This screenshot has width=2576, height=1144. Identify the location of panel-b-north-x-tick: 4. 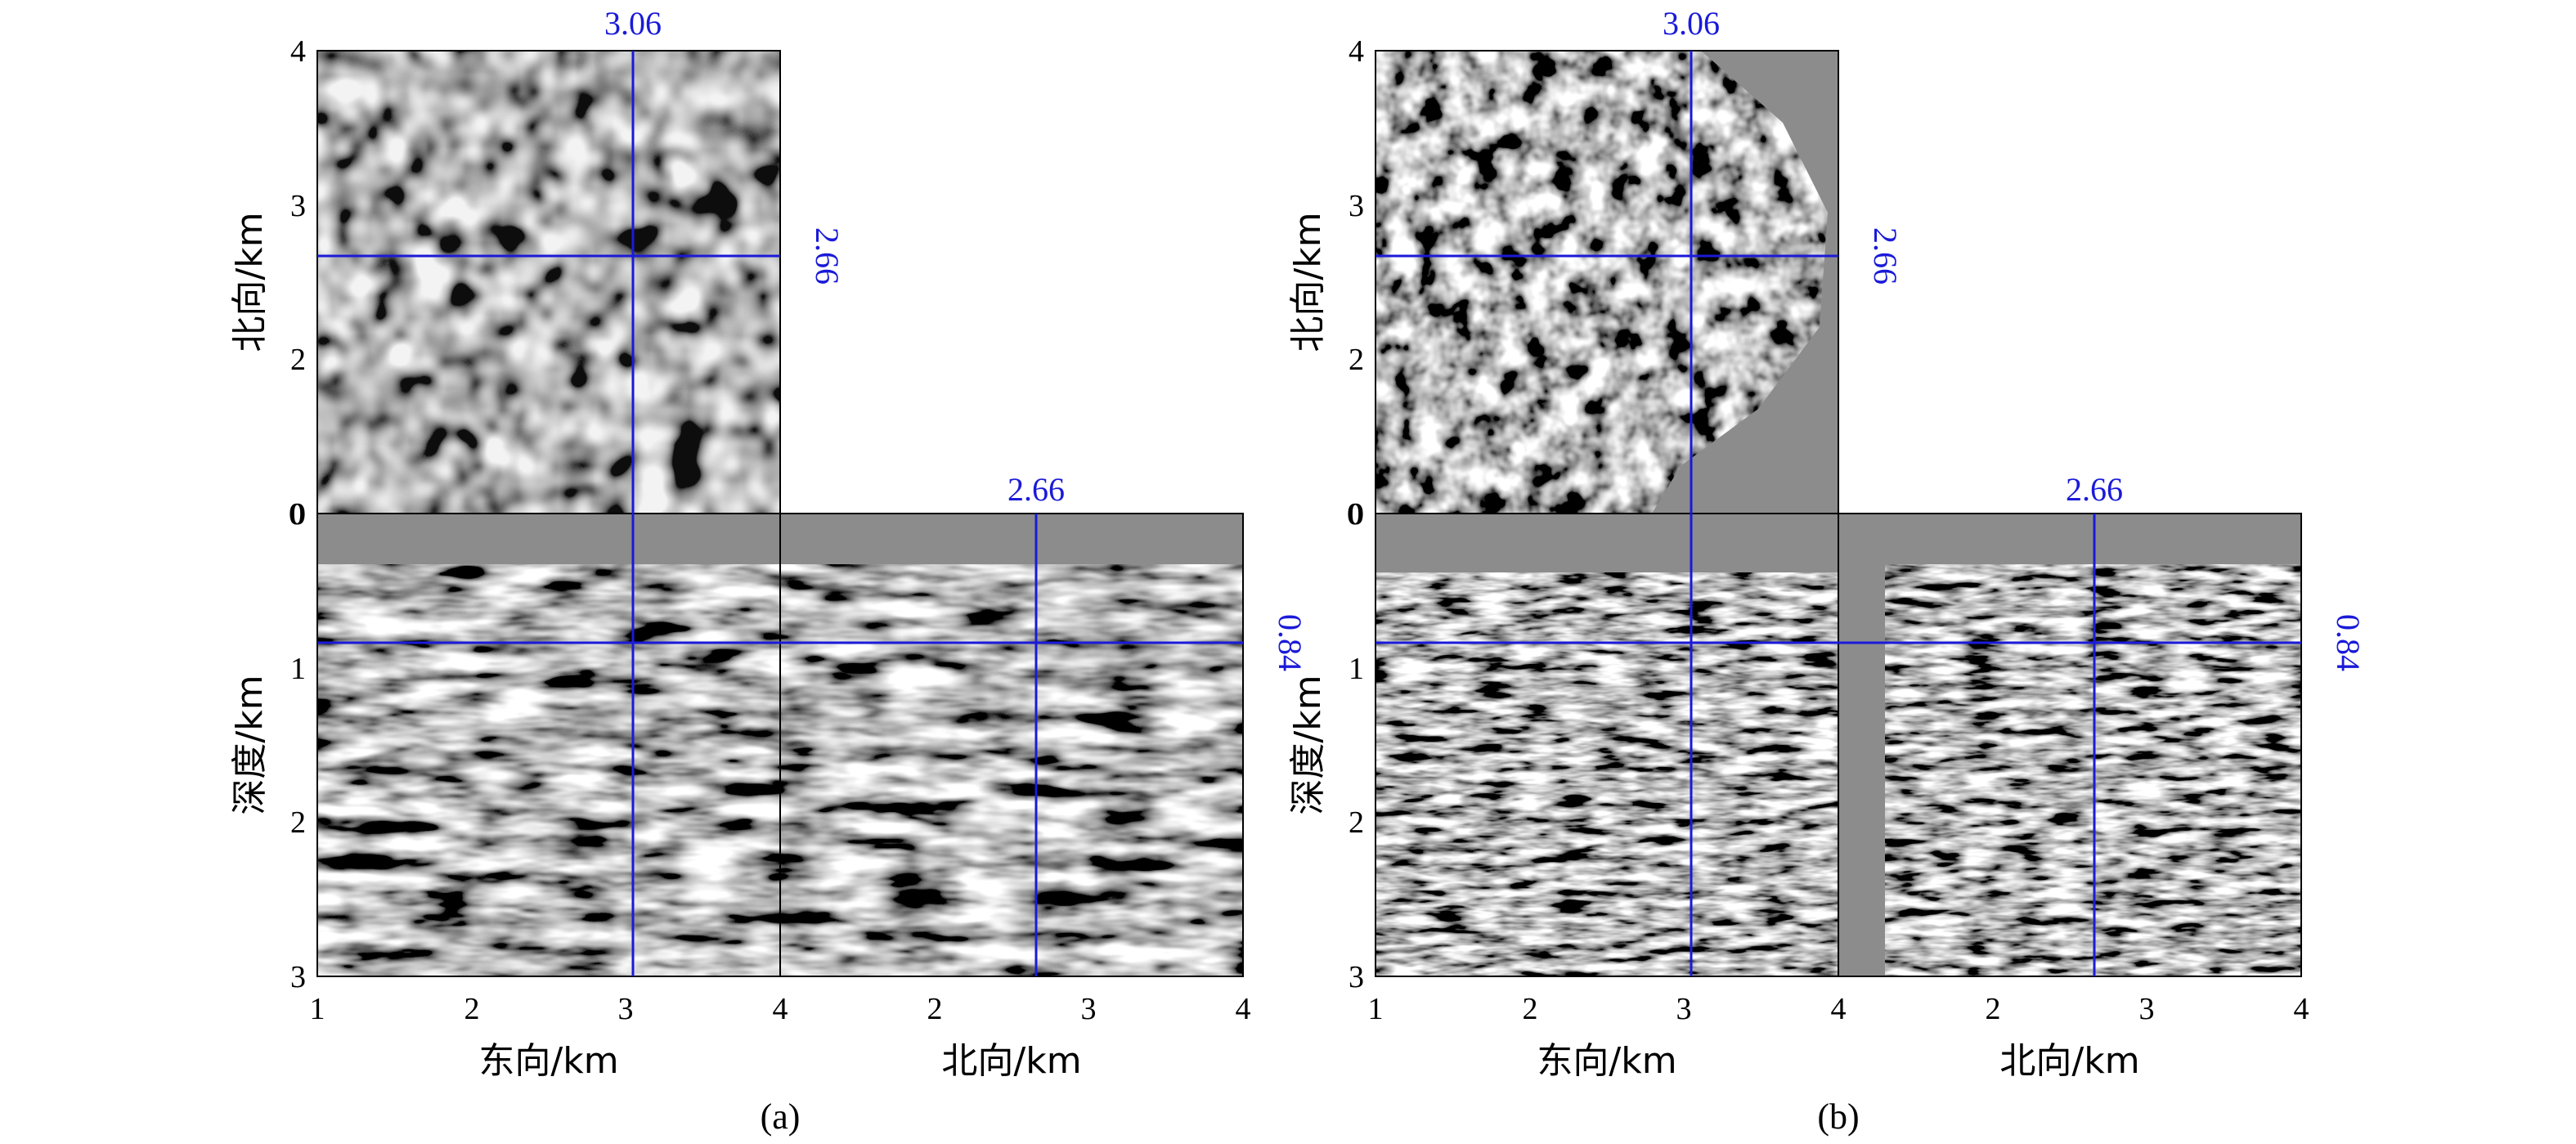
(2302, 1009).